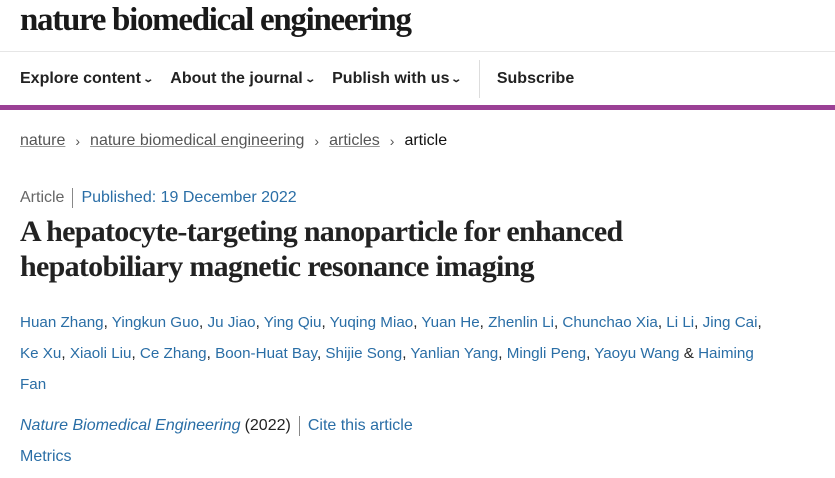  I want to click on nav-divider, so click(479, 79).